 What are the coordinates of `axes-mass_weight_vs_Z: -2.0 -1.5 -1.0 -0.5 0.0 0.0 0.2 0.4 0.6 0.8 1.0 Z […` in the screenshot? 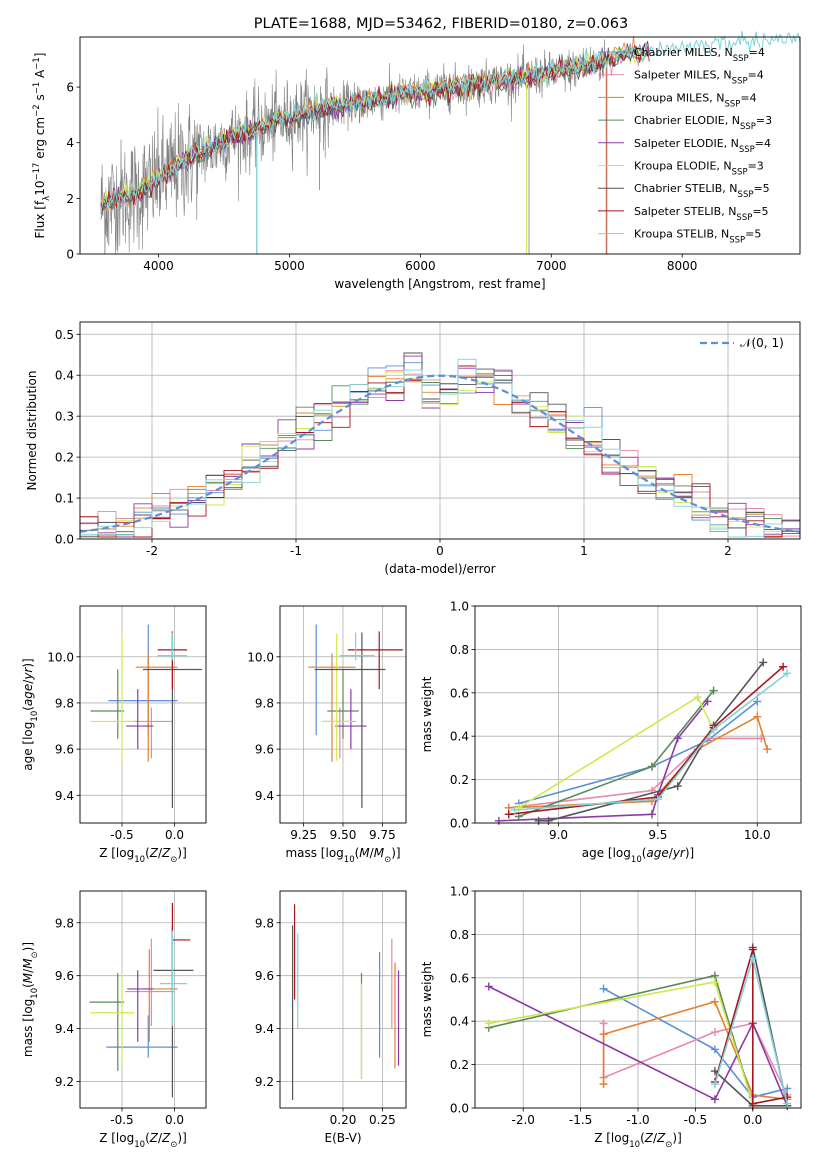 It's located at (611, 1017).